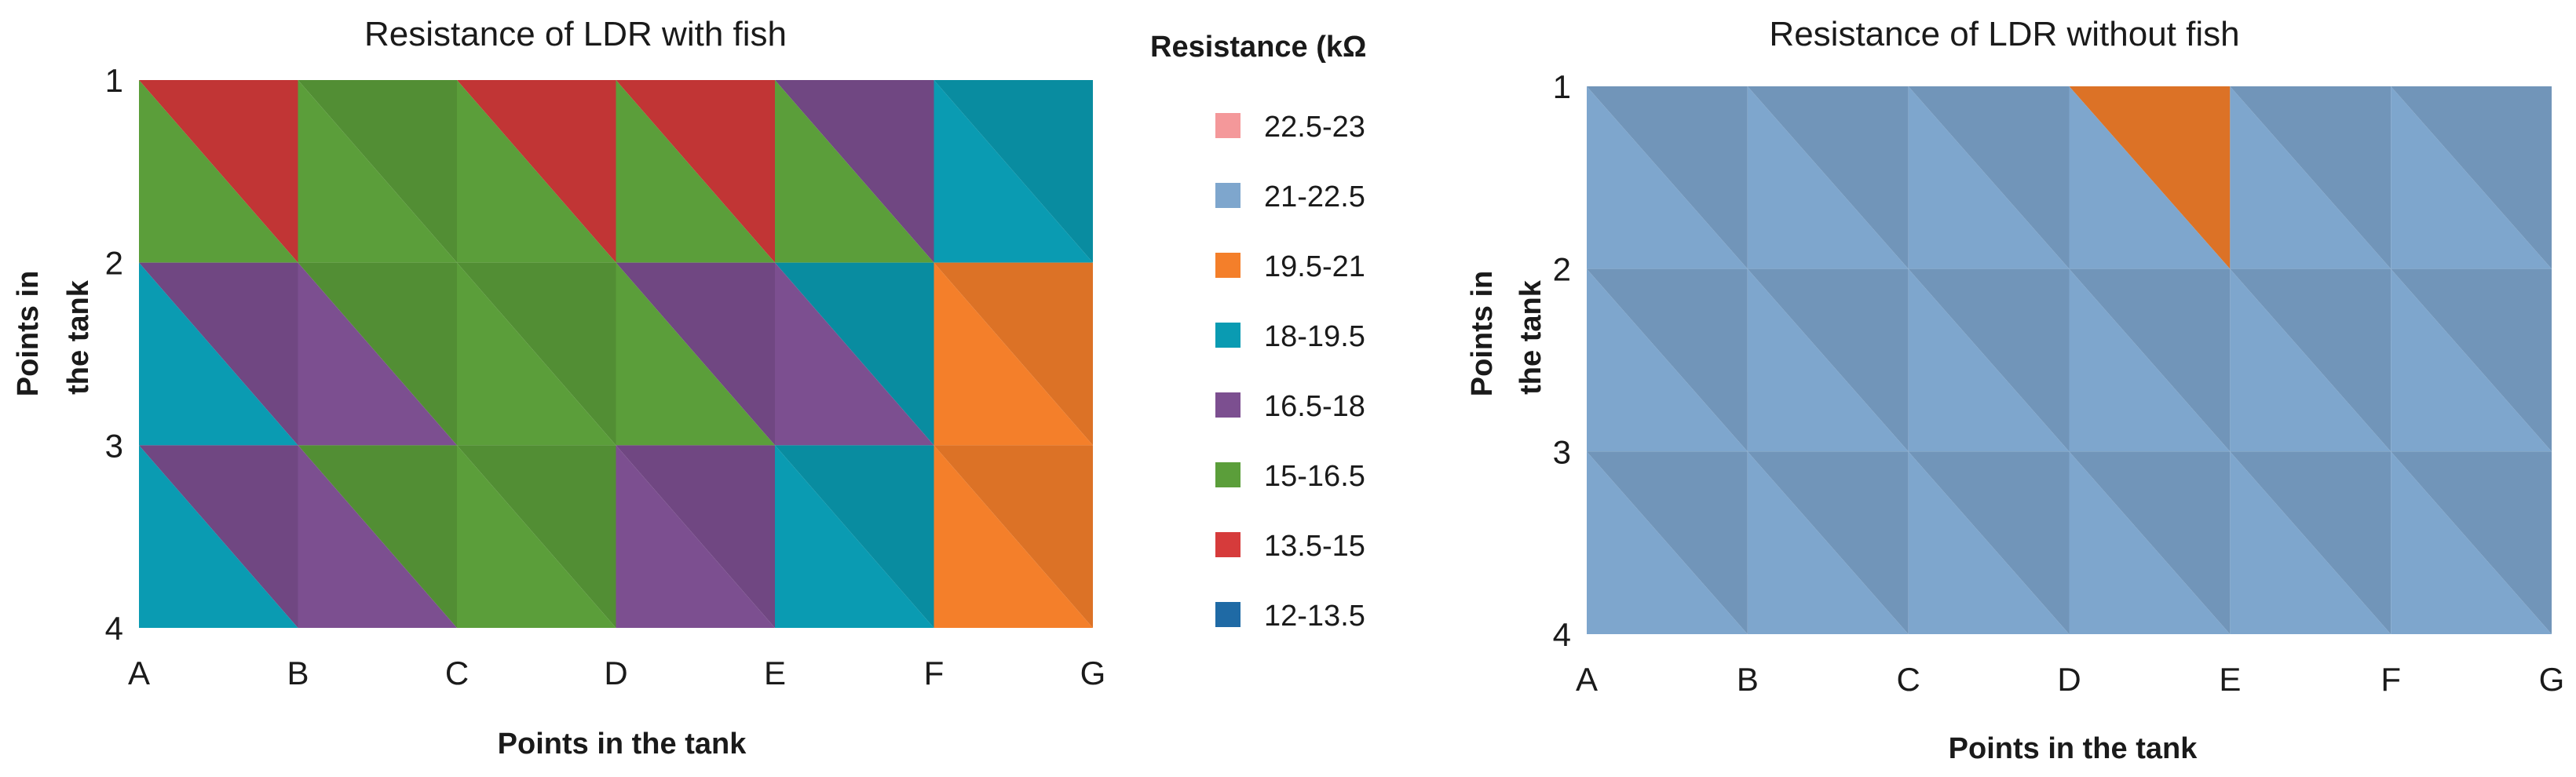 The height and width of the screenshot is (777, 2576). I want to click on x-tick-F: F, so click(2391, 679).